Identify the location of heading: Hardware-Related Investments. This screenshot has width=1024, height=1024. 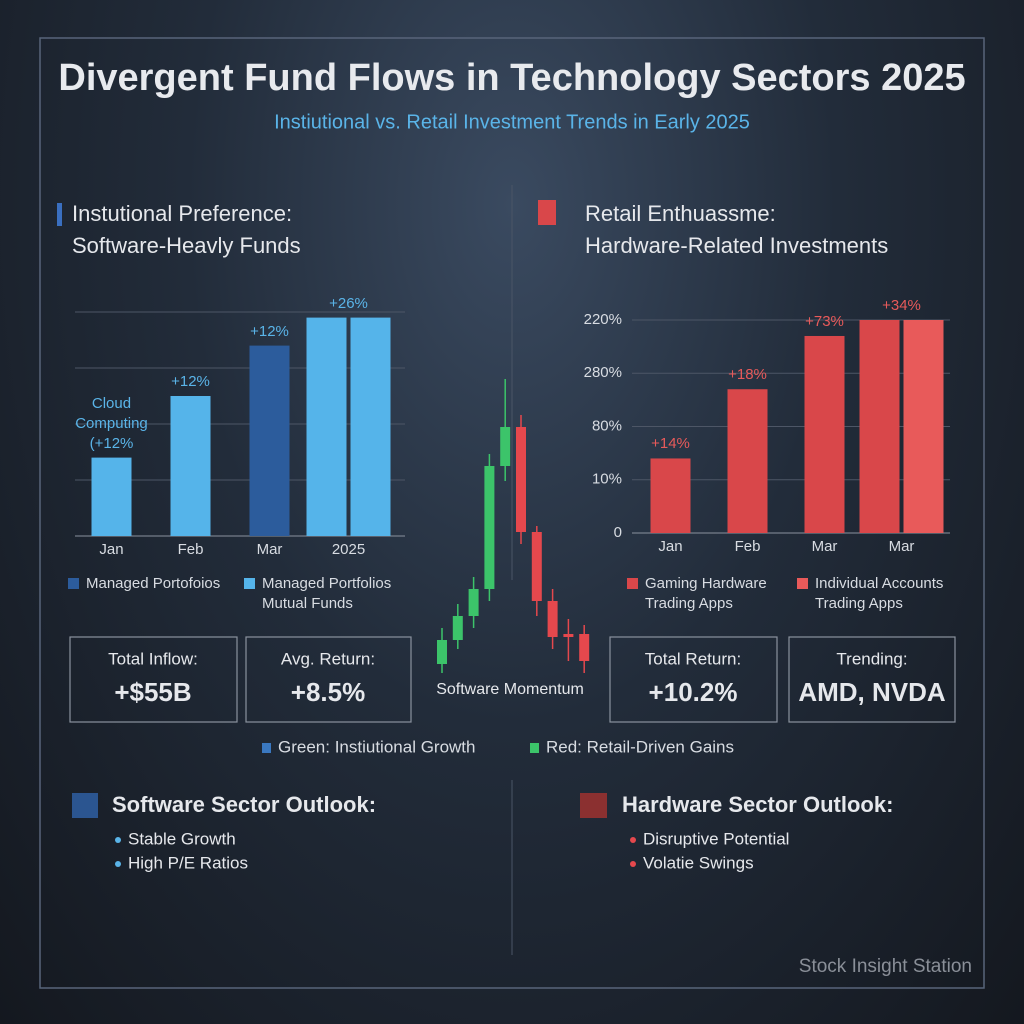
(736, 245).